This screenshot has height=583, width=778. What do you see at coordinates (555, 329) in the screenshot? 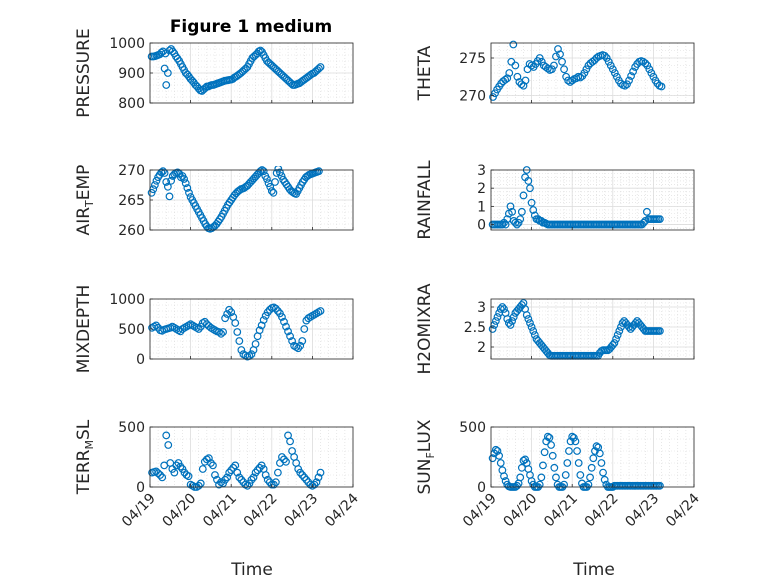
I see `axes-h2omixra: 2 2.5 3 H2OMIXRA` at bounding box center [555, 329].